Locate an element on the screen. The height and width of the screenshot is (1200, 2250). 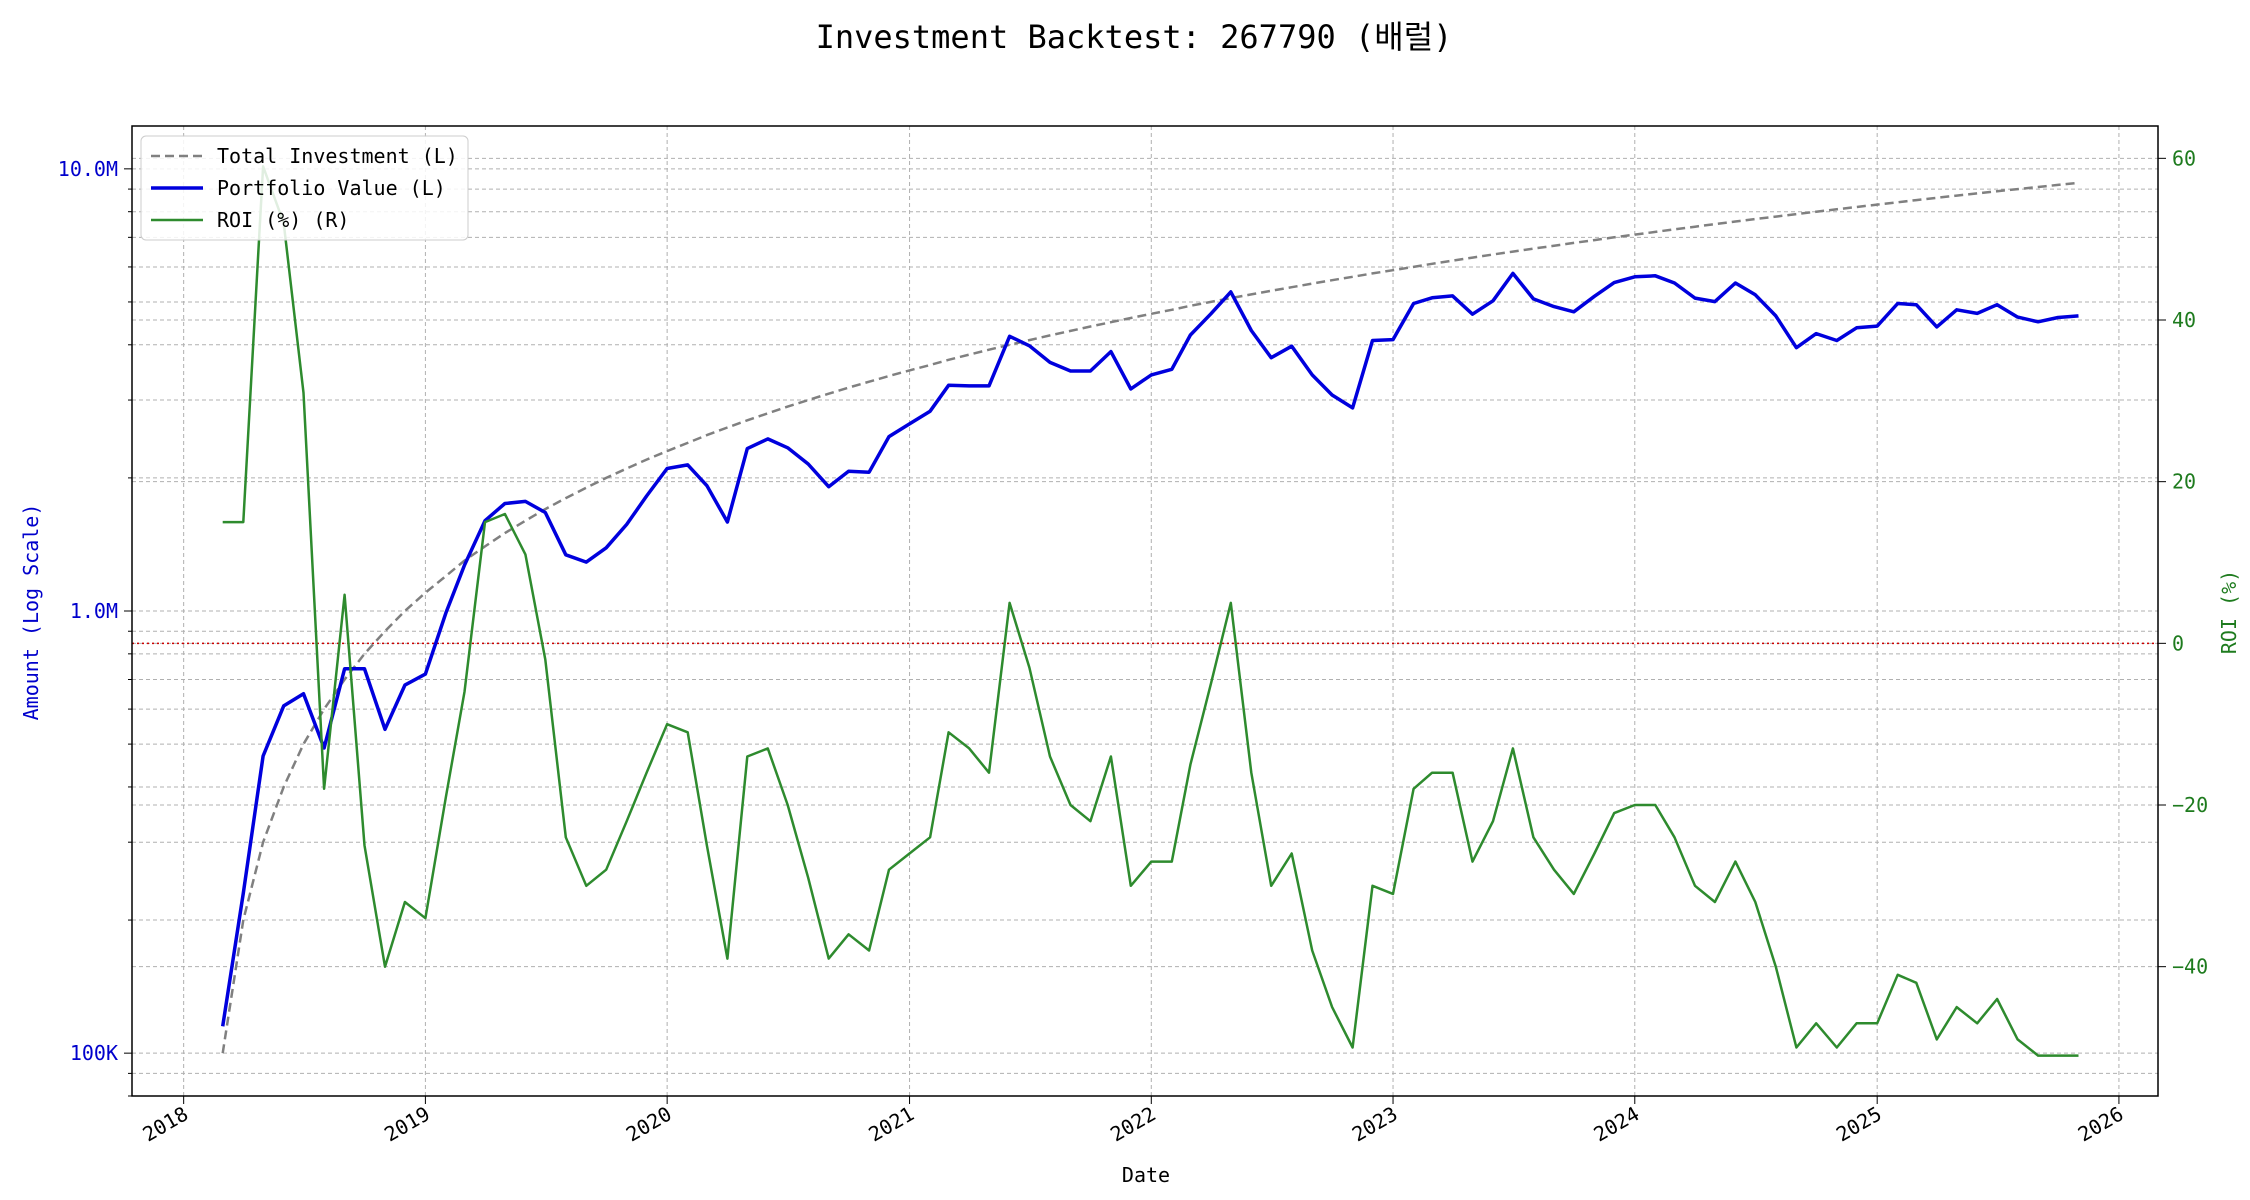
left-tick-label: 10.0M is located at coordinates (88, 169).